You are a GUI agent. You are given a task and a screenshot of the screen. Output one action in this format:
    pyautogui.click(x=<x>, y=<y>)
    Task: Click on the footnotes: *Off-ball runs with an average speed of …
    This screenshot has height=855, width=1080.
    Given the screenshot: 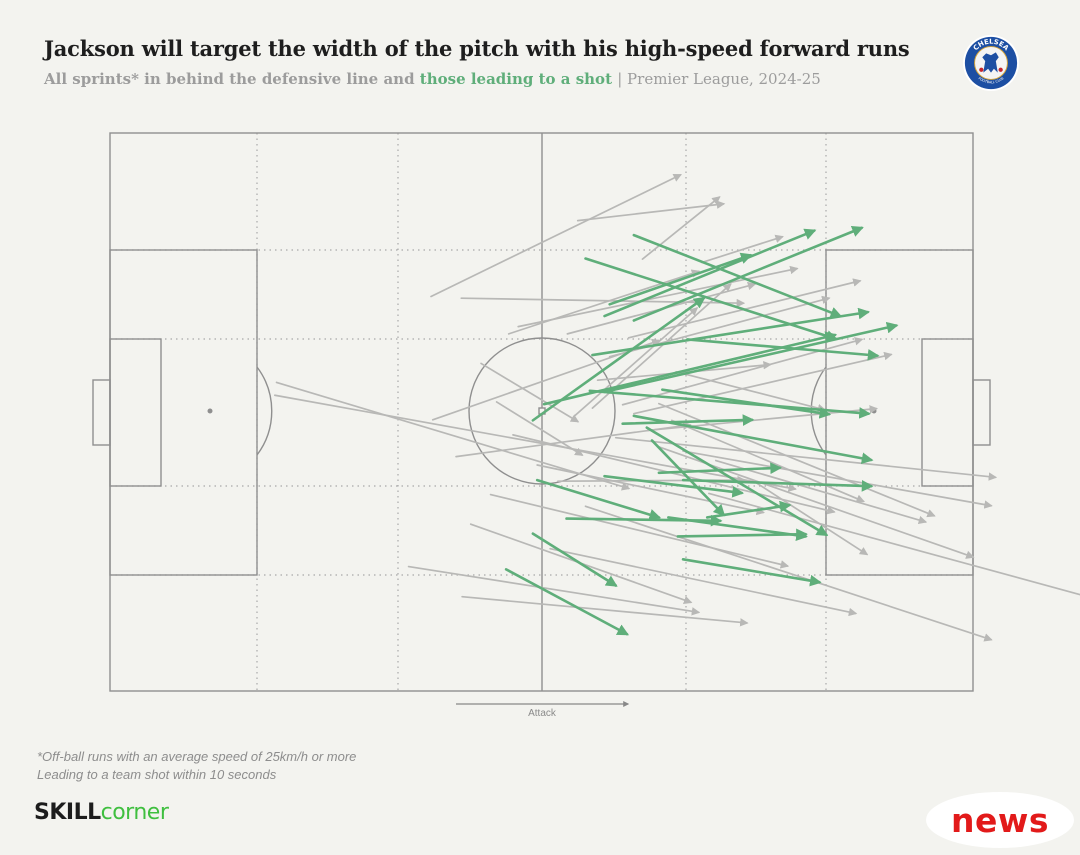 What is the action you would take?
    pyautogui.click(x=196, y=766)
    